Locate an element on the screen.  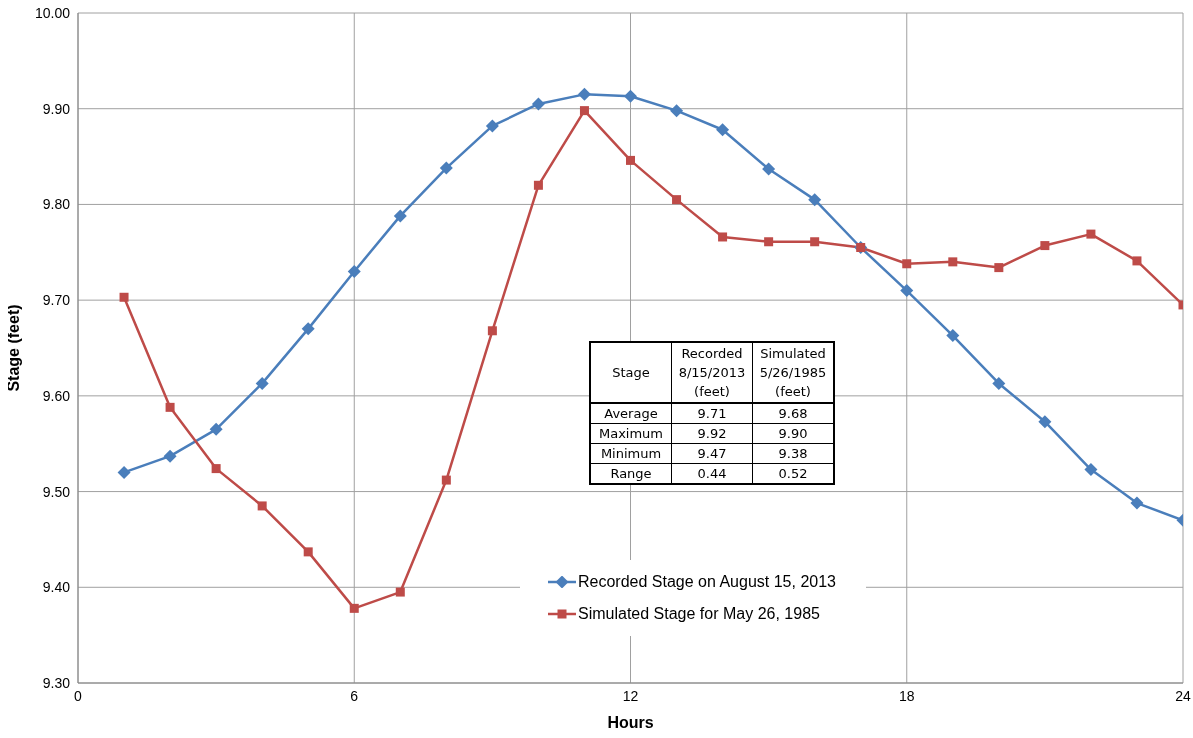
y-axis-title: Stage (feet) is located at coordinates (13, 348).